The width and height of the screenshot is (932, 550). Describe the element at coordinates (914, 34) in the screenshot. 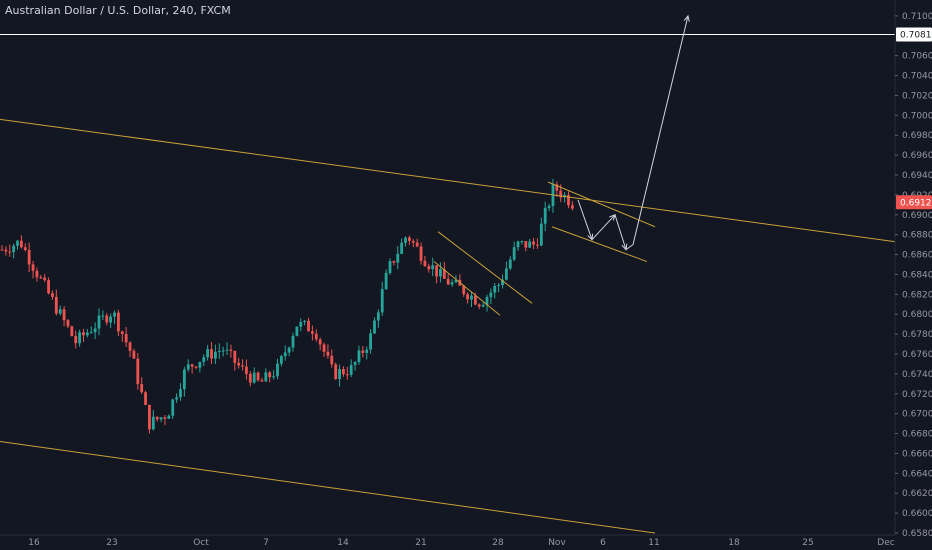

I see `horizontal-level-tag-bg` at that location.